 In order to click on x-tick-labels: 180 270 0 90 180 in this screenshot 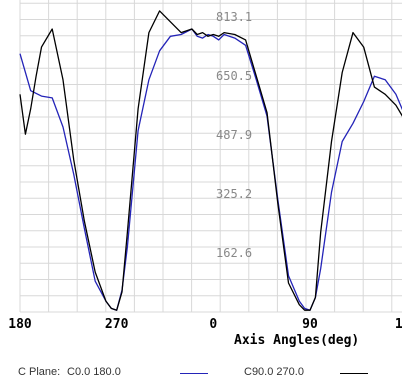, I will do `click(205, 324)`.